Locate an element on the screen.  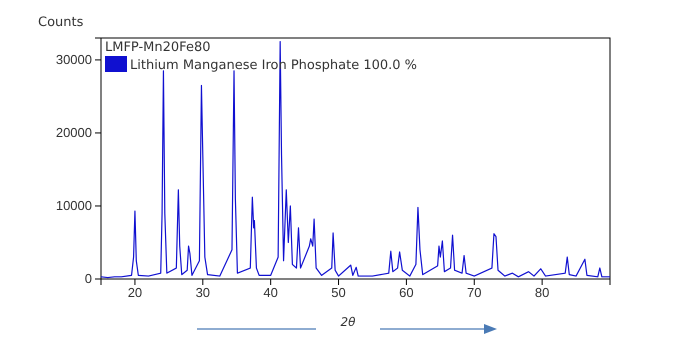
x-tick-label: 40 is located at coordinates (270, 292).